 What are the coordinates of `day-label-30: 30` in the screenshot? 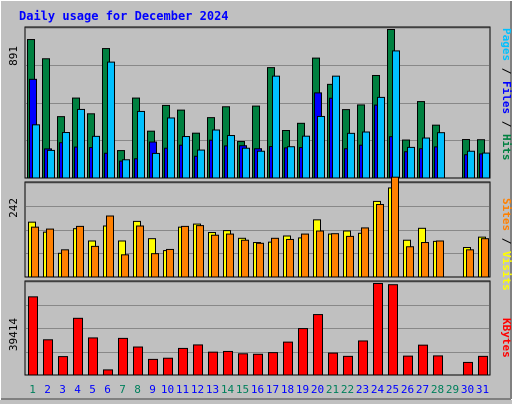 It's located at (467, 389).